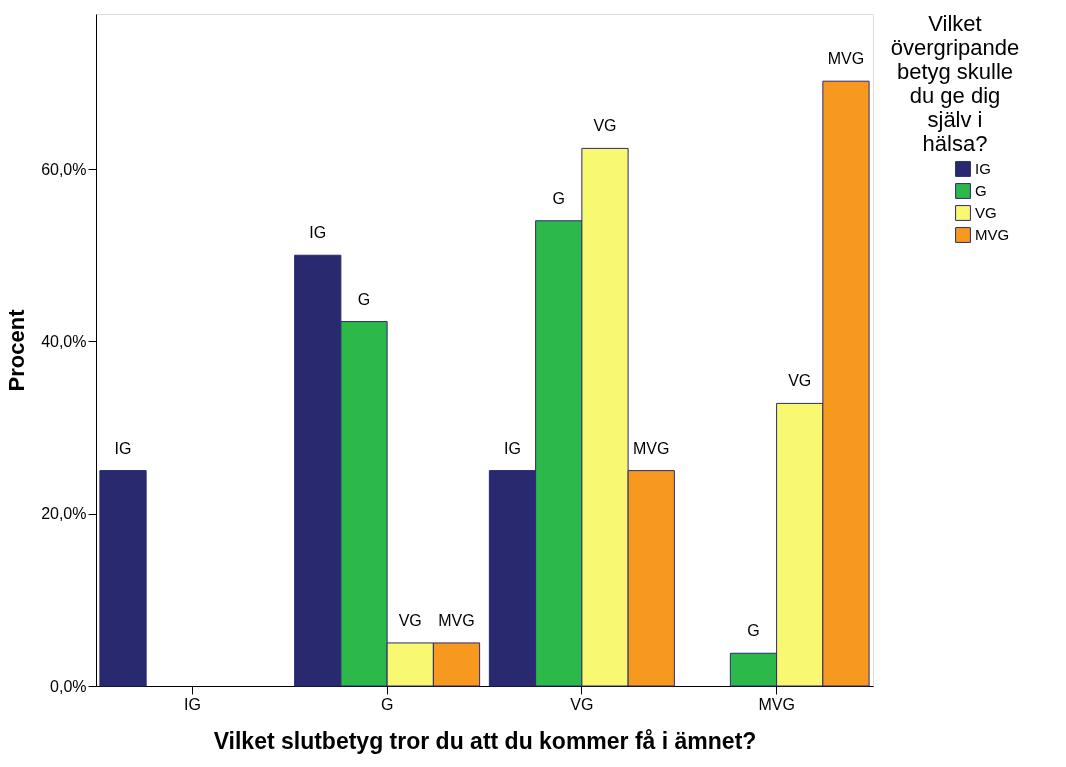 This screenshot has width=1066, height=767. Describe the element at coordinates (485, 740) in the screenshot. I see `x-axis-title: Vilket slutbetyg tror du att du kommer få i ämnet?` at that location.